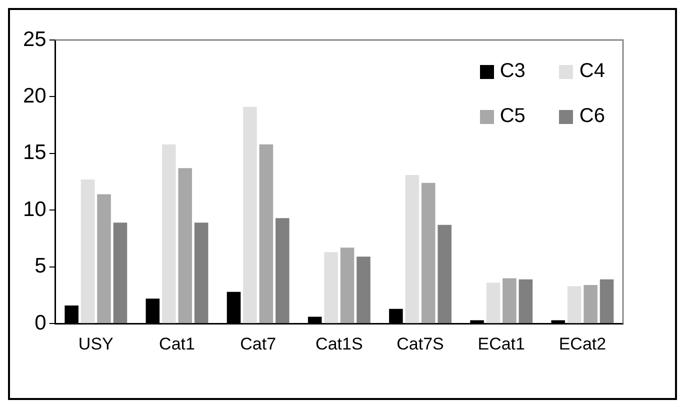 This screenshot has width=685, height=408. Describe the element at coordinates (513, 71) in the screenshot. I see `legend-label: C3` at that location.